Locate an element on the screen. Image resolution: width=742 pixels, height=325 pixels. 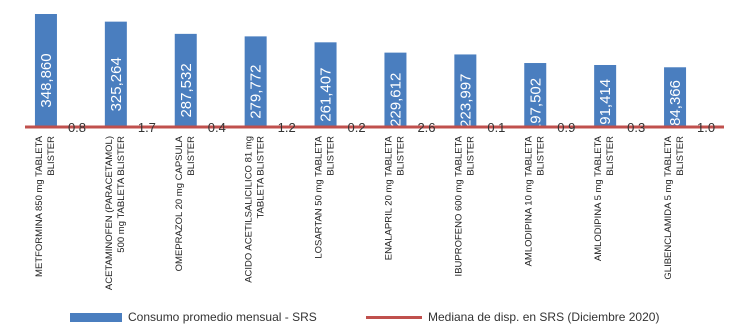
category-label-line: AMLODIPINA 5 mg TABLETA is located at coordinates (598, 198).